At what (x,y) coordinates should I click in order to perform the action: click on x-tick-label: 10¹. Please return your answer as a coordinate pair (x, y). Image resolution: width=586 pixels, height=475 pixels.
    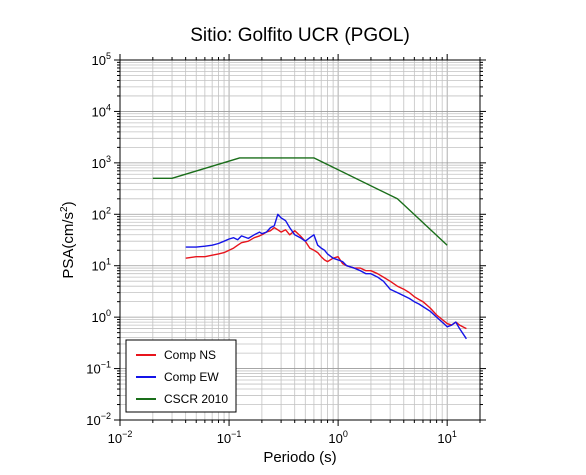
    Looking at the image, I should click on (446, 437).